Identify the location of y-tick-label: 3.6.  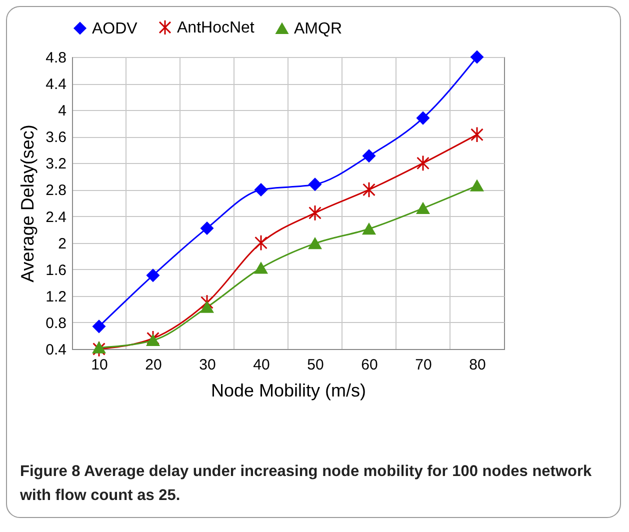
(56, 137).